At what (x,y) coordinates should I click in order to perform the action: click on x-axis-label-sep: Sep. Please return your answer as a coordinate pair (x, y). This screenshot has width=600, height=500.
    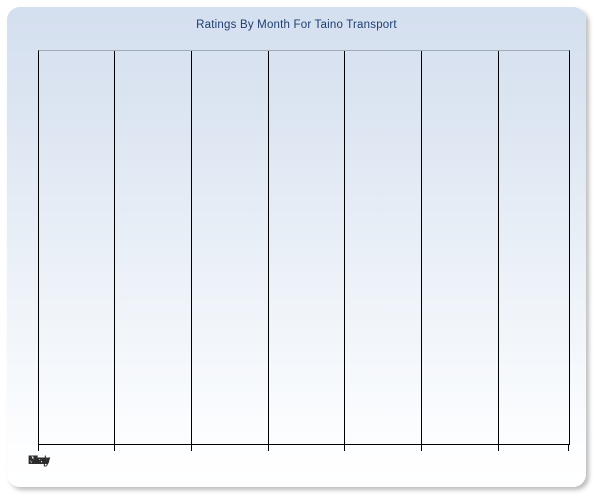
    Looking at the image, I should click on (39, 460).